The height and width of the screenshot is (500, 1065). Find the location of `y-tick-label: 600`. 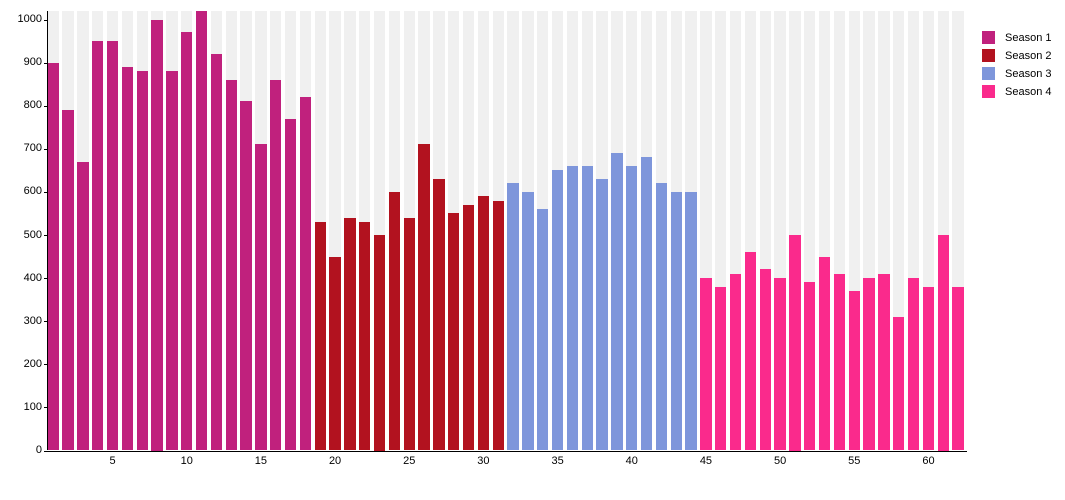

y-tick-label: 600 is located at coordinates (32, 191).